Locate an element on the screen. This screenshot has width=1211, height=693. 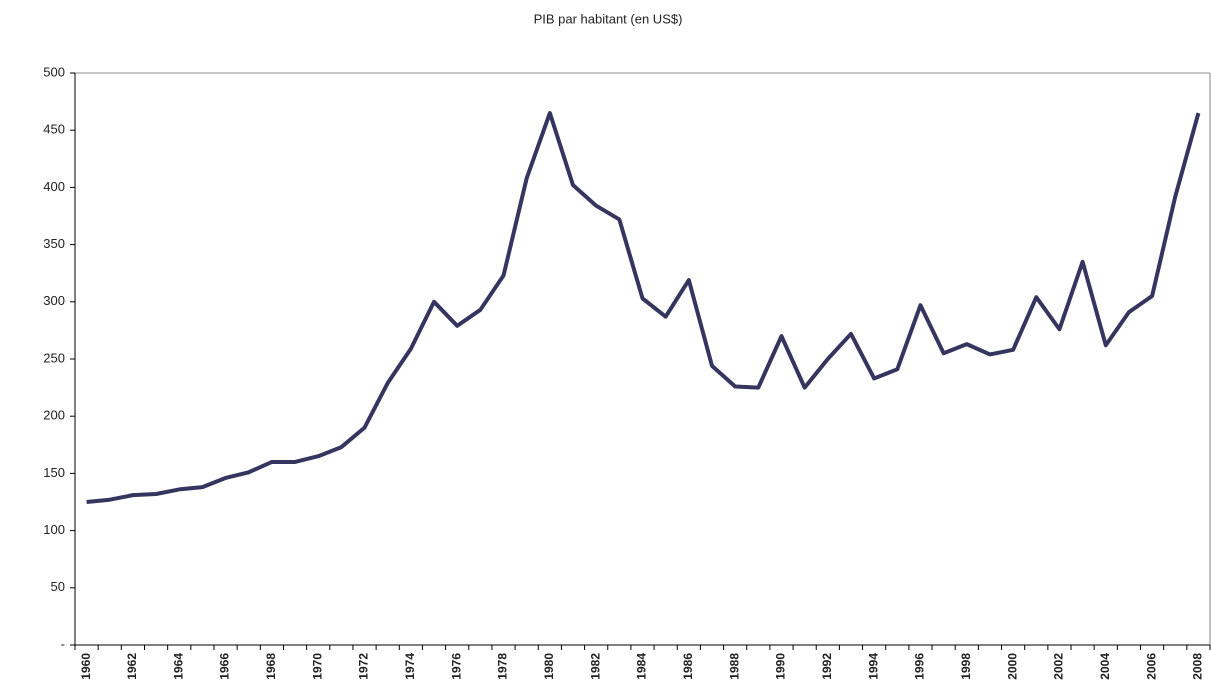
y-tick-label: 50 is located at coordinates (58, 586).